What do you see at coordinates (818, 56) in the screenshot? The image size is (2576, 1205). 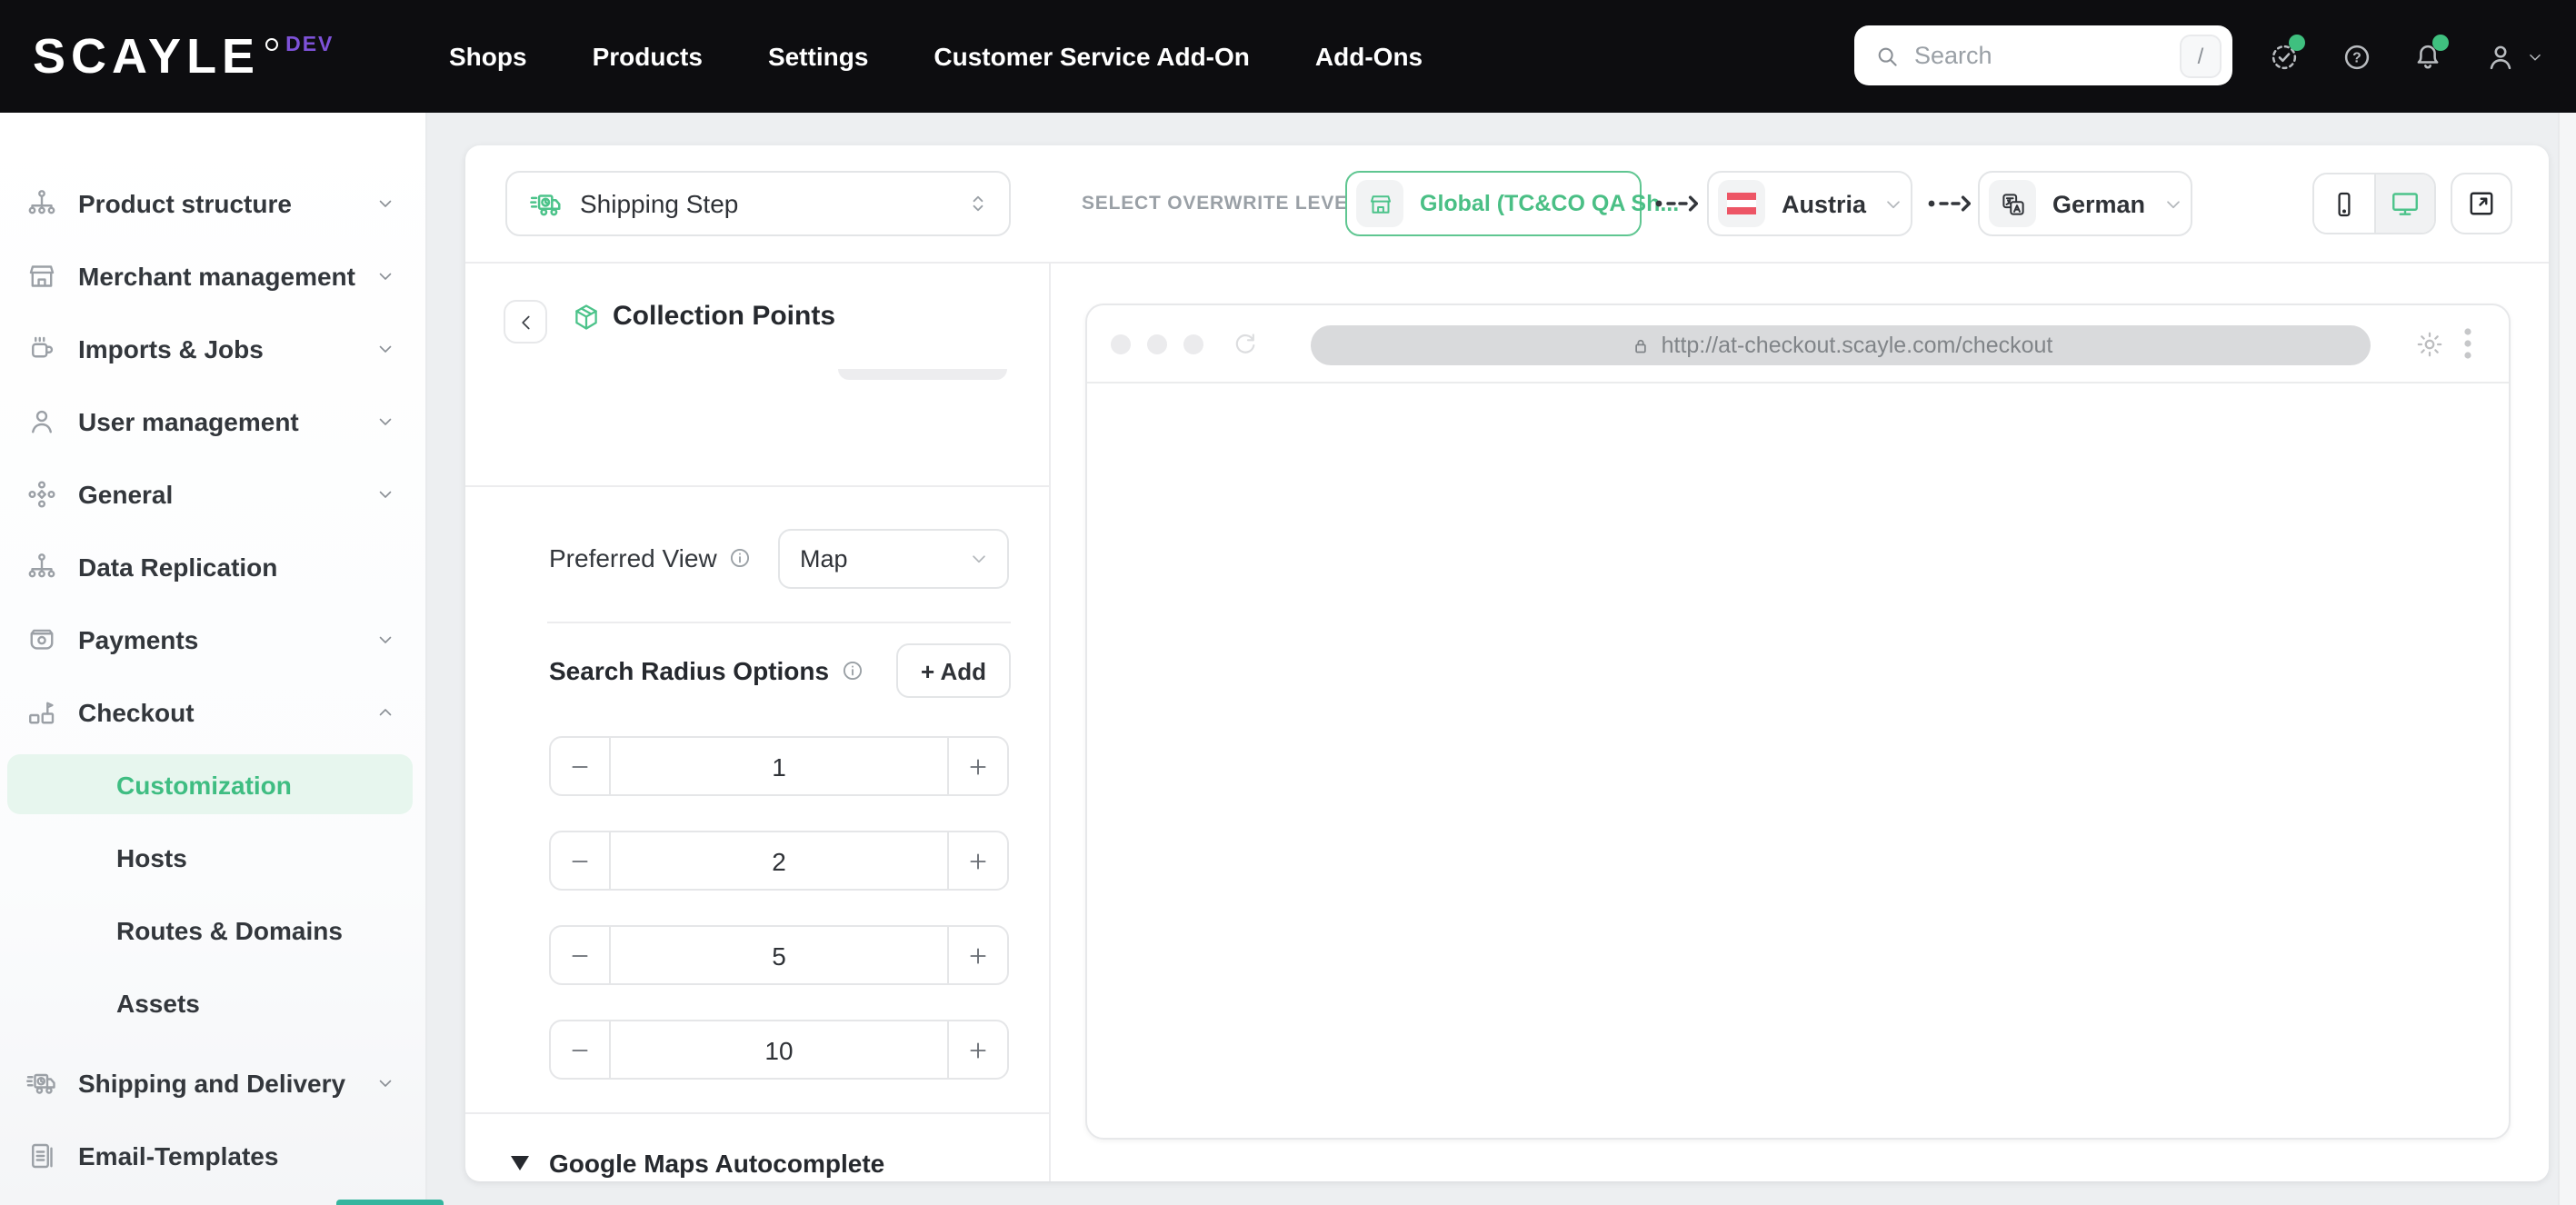 I see `nav-settings: Settings` at bounding box center [818, 56].